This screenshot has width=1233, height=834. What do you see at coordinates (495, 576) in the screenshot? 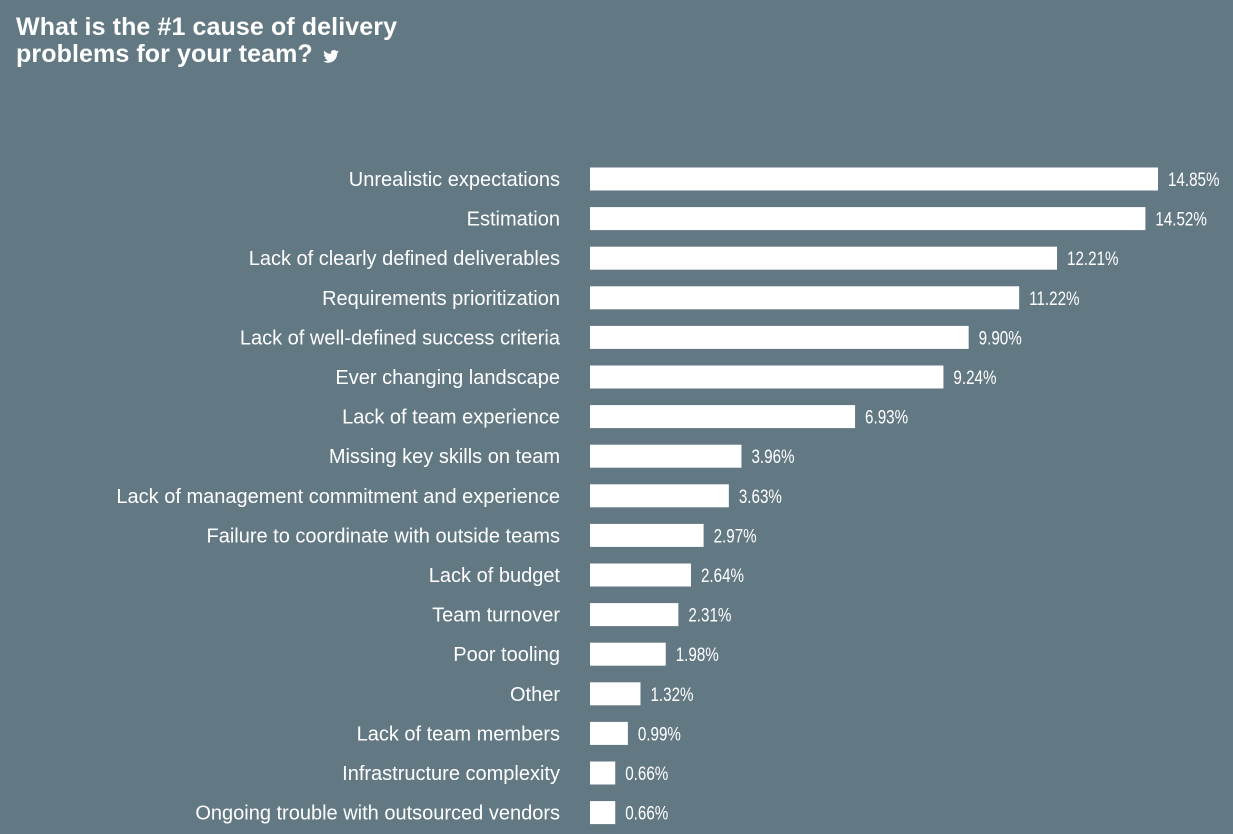
I see `category-label: Lack of budget` at bounding box center [495, 576].